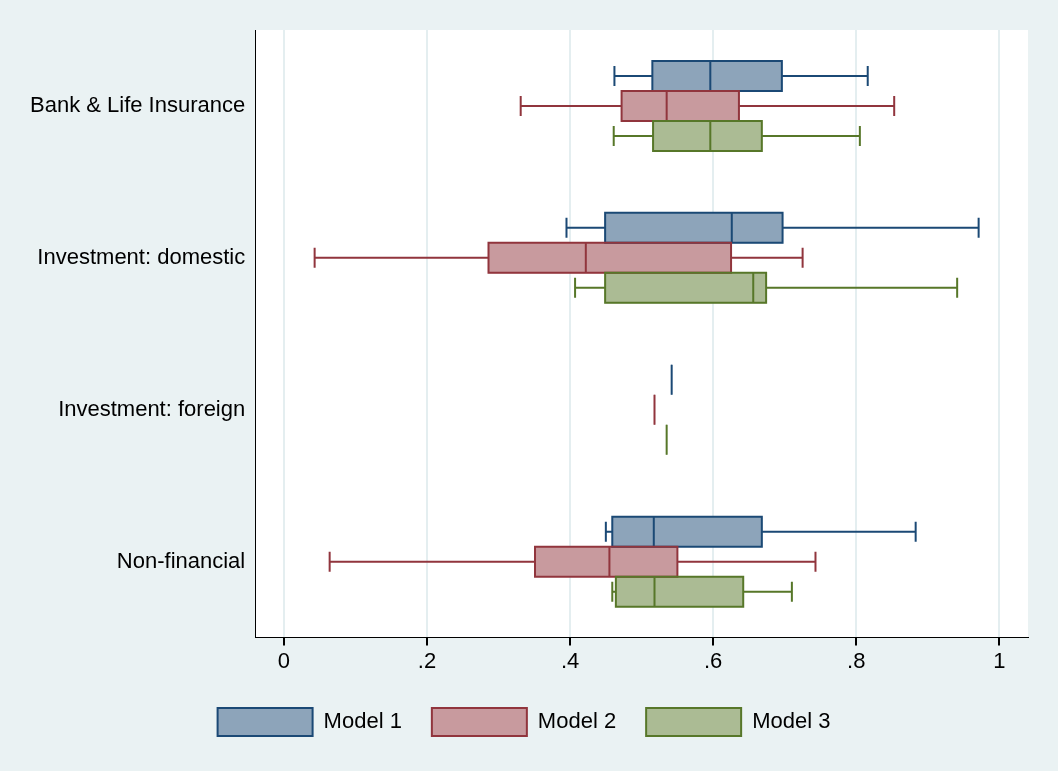 The image size is (1058, 771). I want to click on x-tick-label: 1, so click(999, 660).